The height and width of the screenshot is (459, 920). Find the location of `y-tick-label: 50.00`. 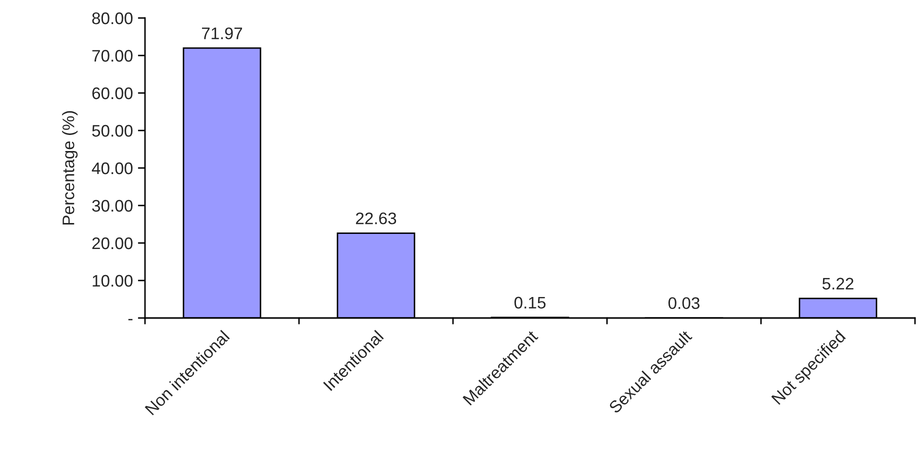

y-tick-label: 50.00 is located at coordinates (112, 130).